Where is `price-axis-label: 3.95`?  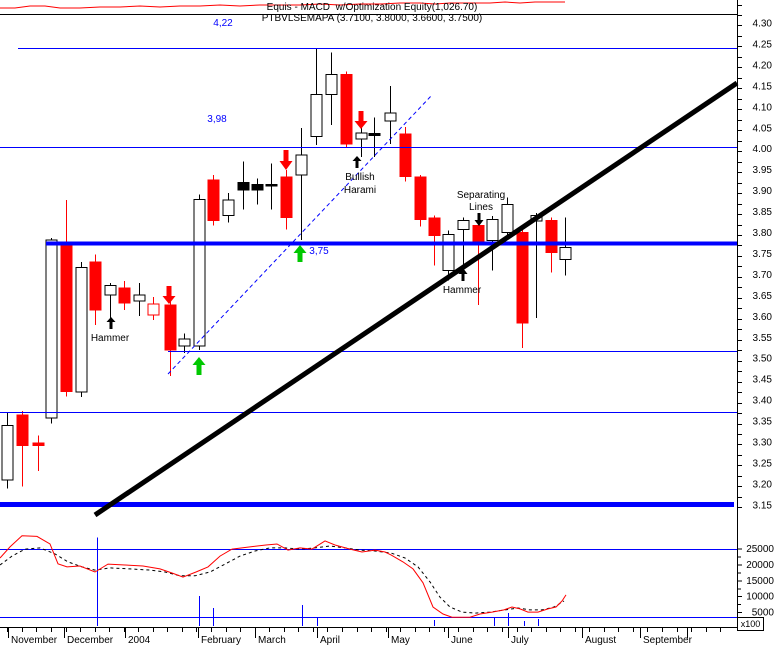
price-axis-label: 3.95 is located at coordinates (763, 170).